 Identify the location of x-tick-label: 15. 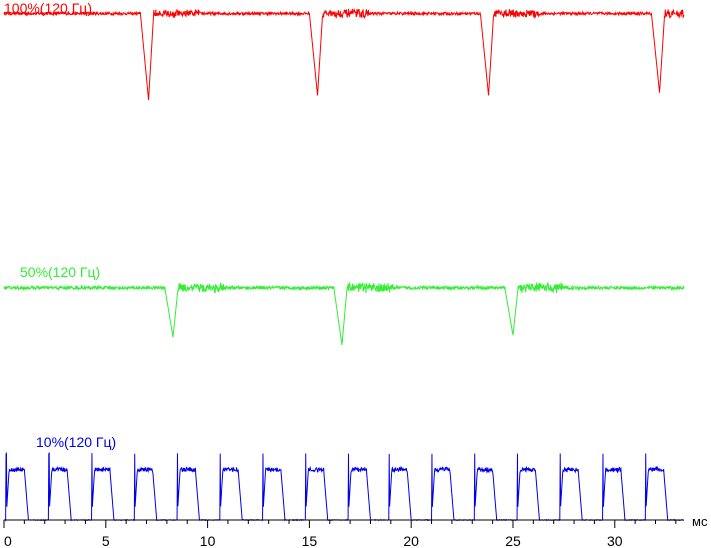
(310, 540).